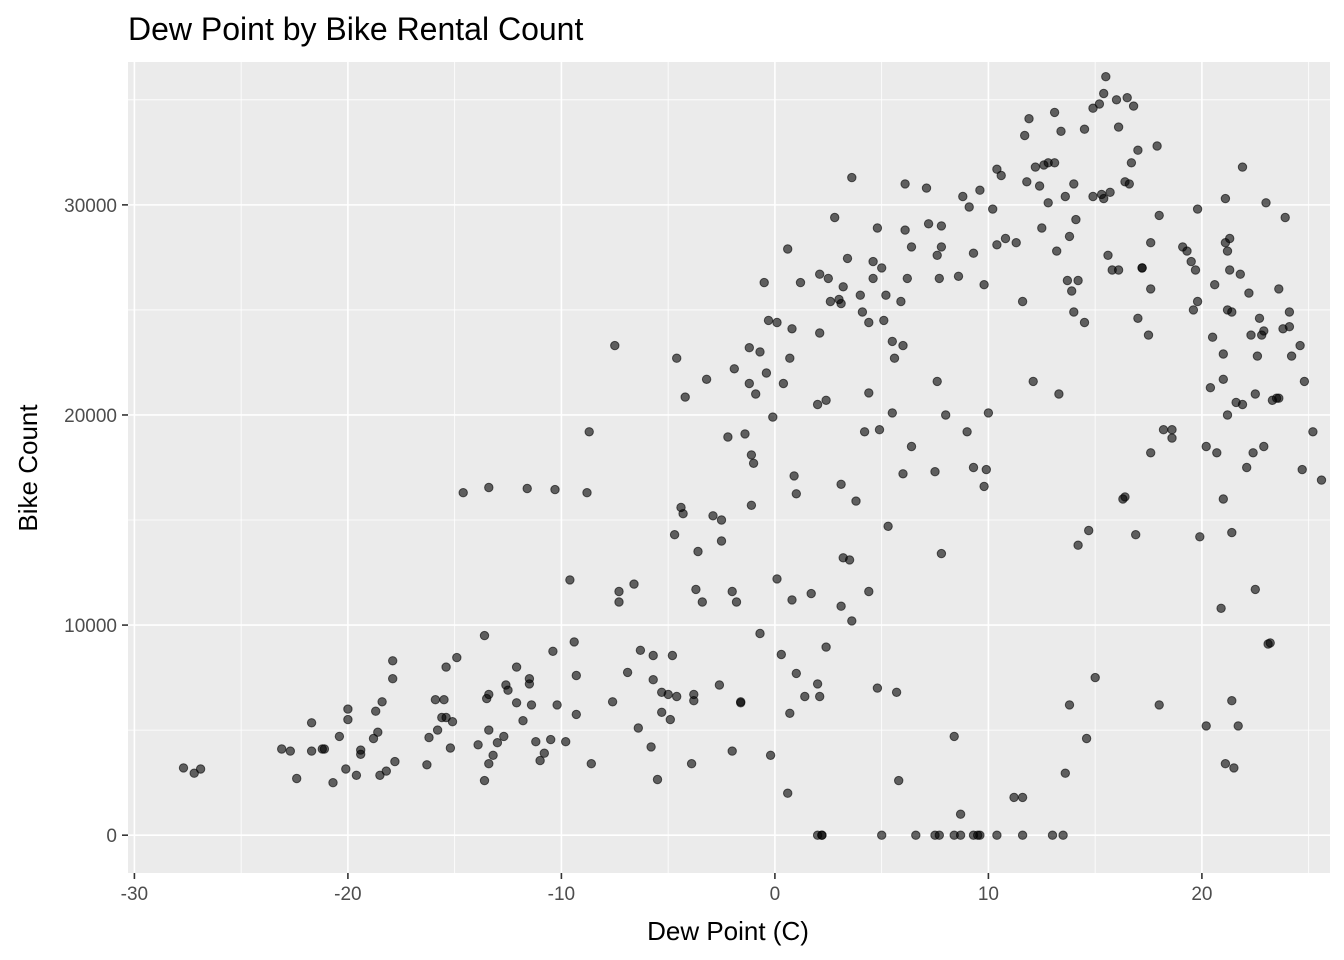 The width and height of the screenshot is (1344, 960). What do you see at coordinates (90, 626) in the screenshot?
I see `y-tick-label: 10000` at bounding box center [90, 626].